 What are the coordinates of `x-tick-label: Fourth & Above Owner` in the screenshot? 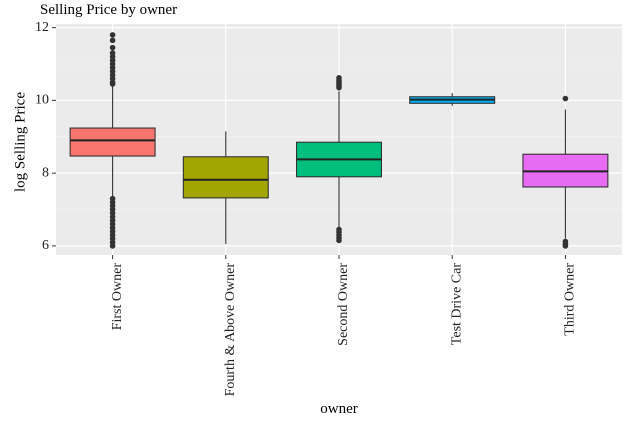 It's located at (230, 330).